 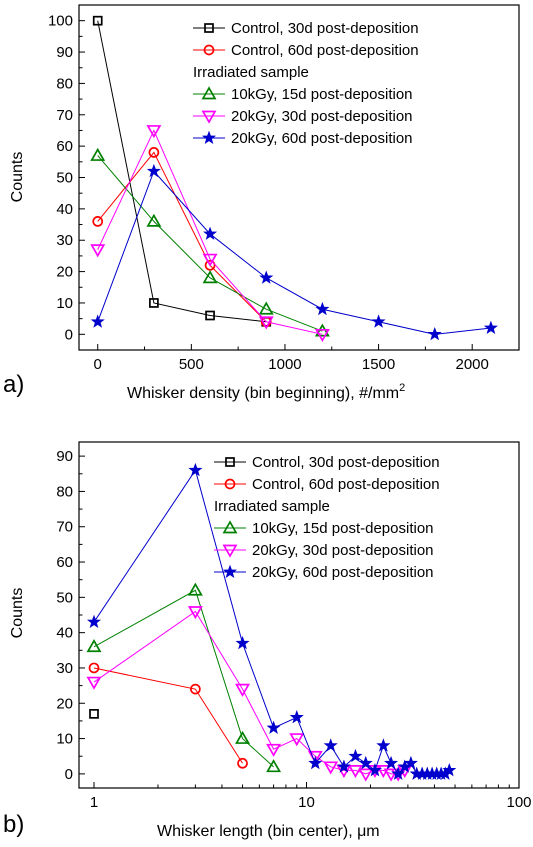 What do you see at coordinates (325, 28) in the screenshot?
I see `legend-label: Control, 30d post-deposition` at bounding box center [325, 28].